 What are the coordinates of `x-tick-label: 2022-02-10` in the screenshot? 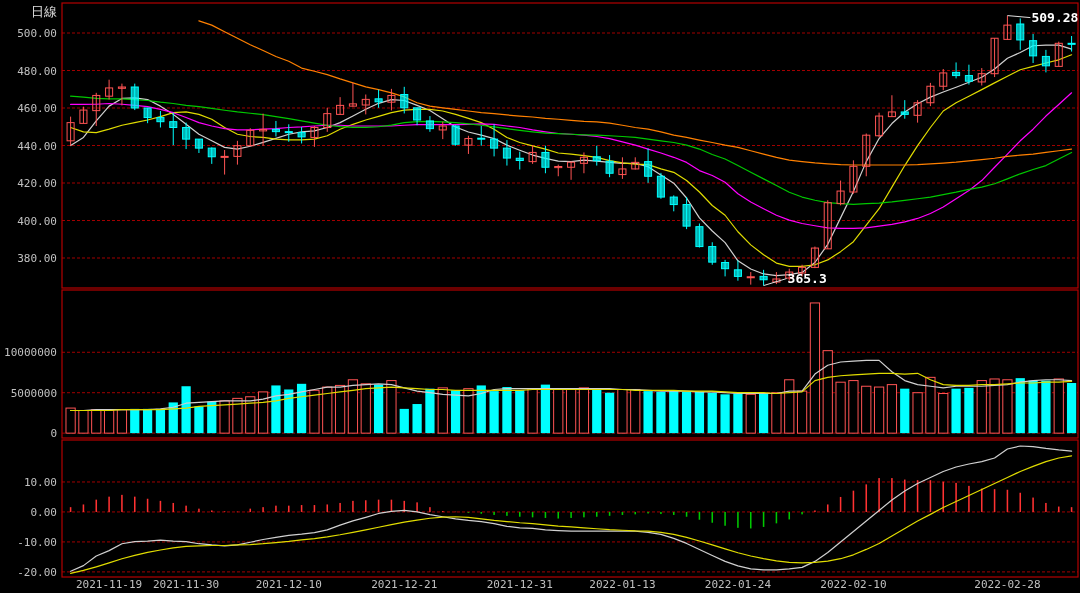 It's located at (853, 584).